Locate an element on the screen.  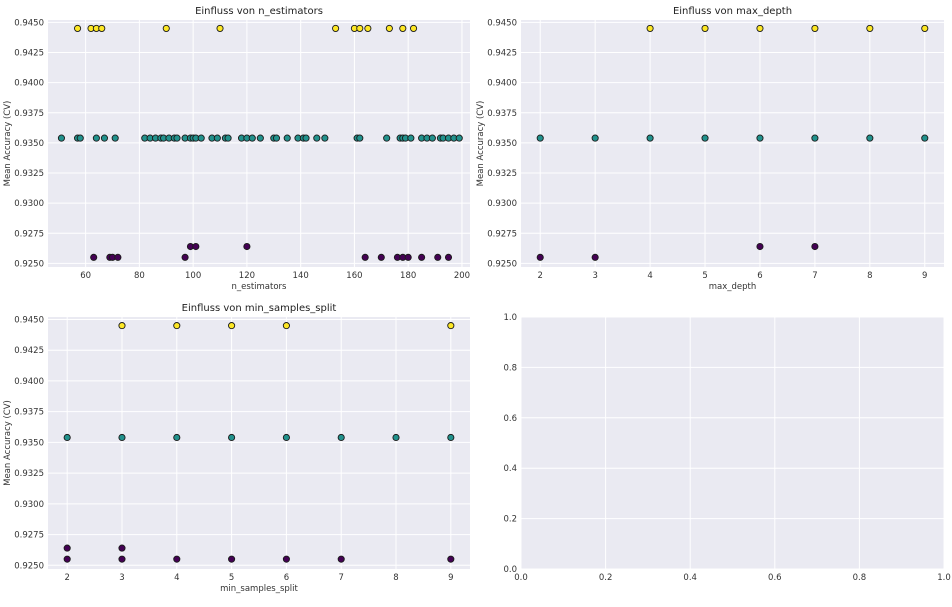
x-tick-label: 1.0 is located at coordinates (944, 578).